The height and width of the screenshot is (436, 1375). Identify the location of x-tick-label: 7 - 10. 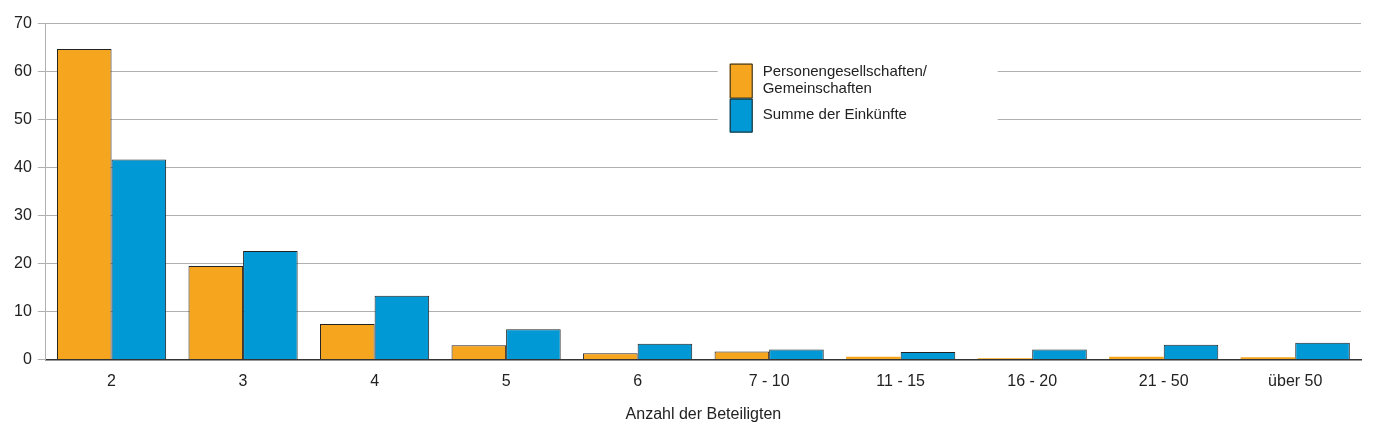
(769, 380).